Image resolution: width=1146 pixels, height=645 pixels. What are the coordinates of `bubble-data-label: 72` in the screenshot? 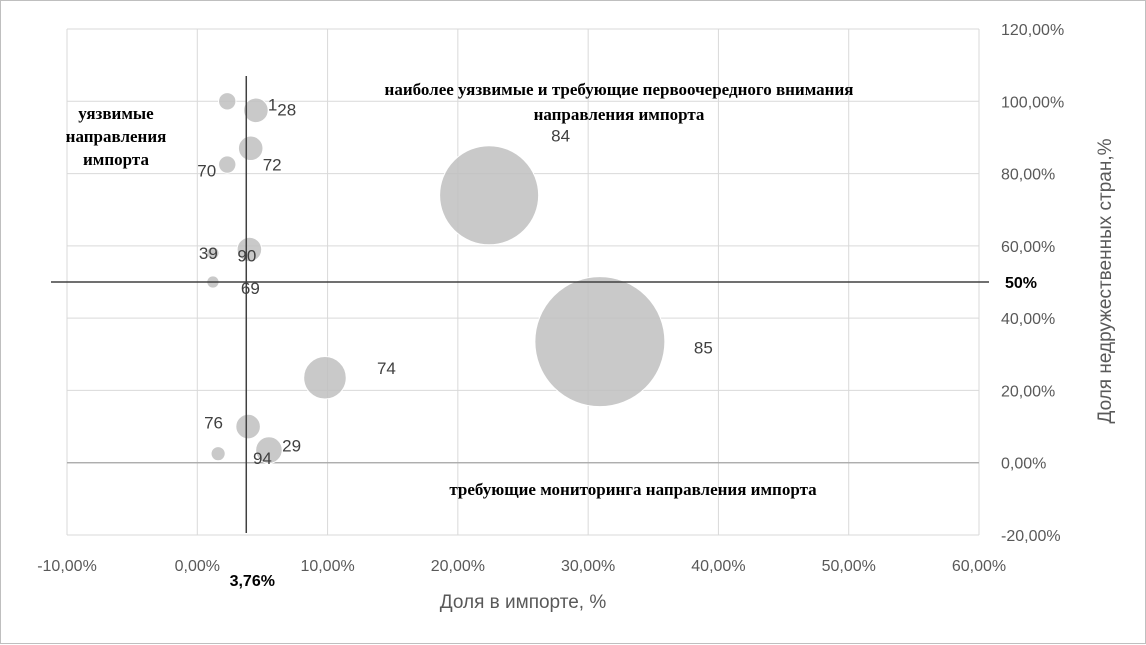 It's located at (272, 164).